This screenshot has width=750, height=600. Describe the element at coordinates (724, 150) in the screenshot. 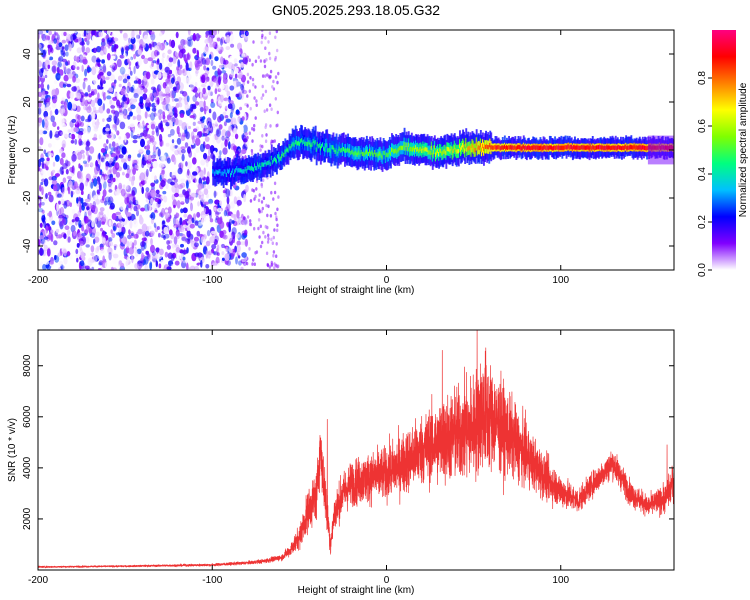

I see `colorbar-gradient` at that location.